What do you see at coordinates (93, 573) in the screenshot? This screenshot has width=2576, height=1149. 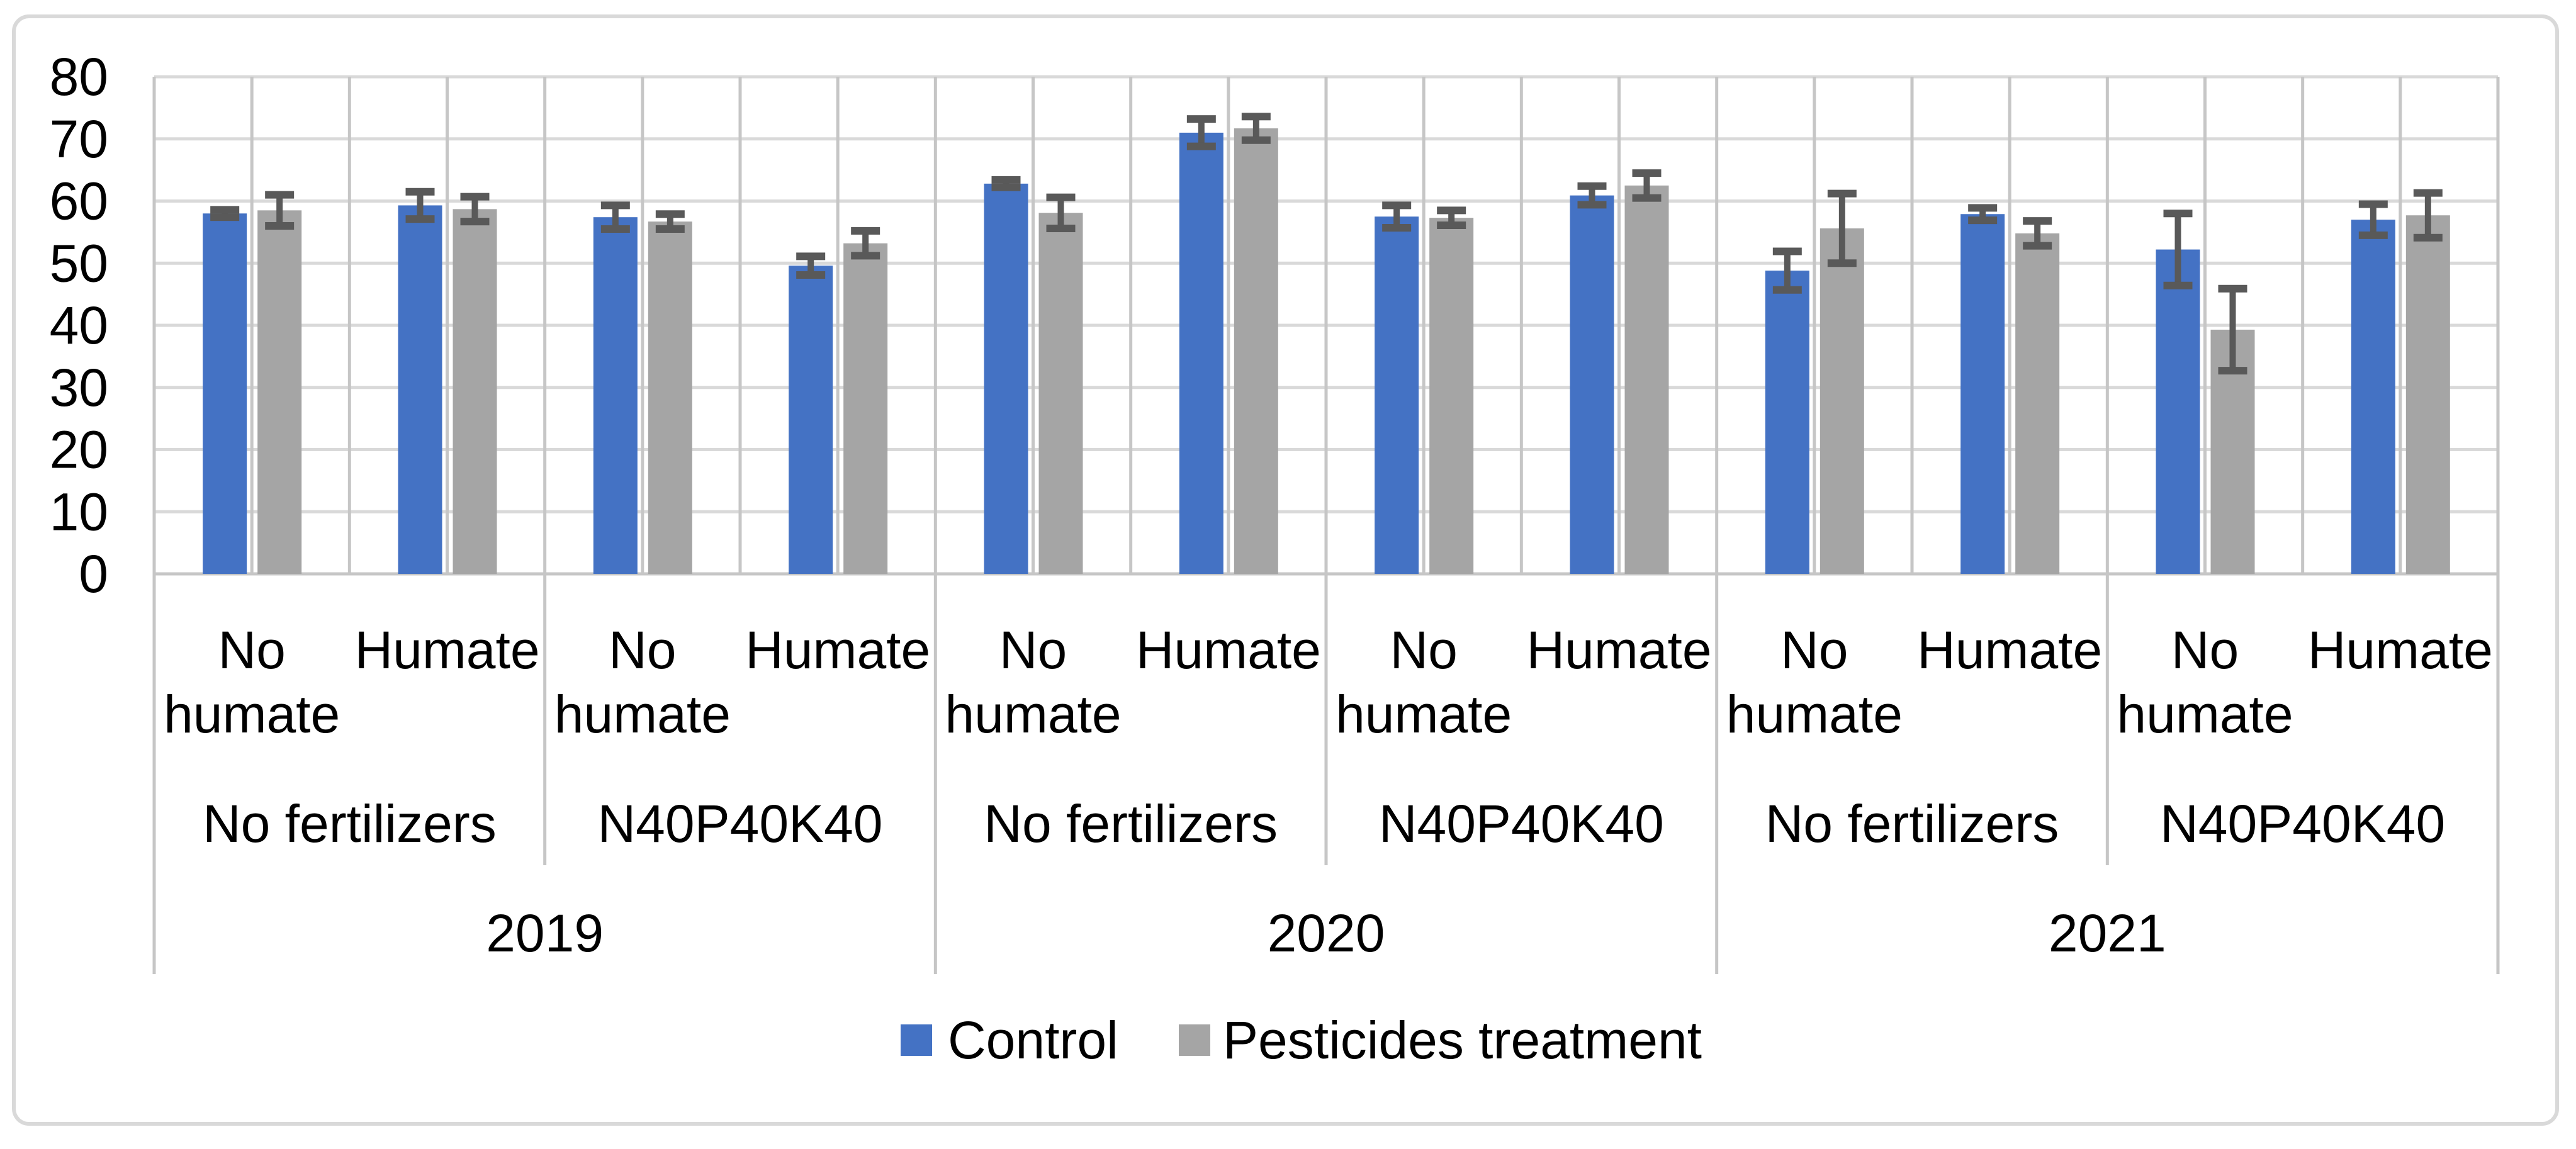 I see `y-tick-label: 0` at bounding box center [93, 573].